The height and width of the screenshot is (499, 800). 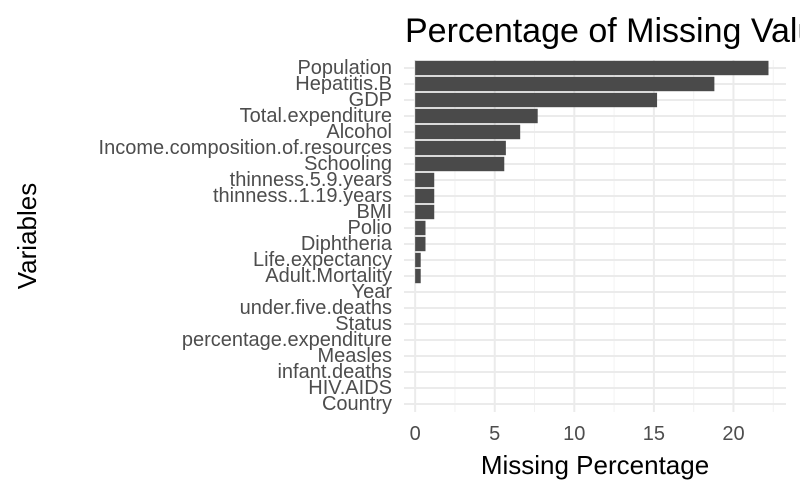 I want to click on y-tick-label: GDP, so click(x=370, y=100).